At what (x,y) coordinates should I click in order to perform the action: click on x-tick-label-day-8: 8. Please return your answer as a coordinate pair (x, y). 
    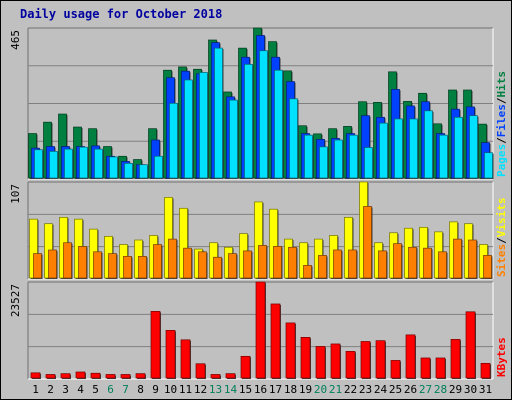
    Looking at the image, I should click on (140, 389).